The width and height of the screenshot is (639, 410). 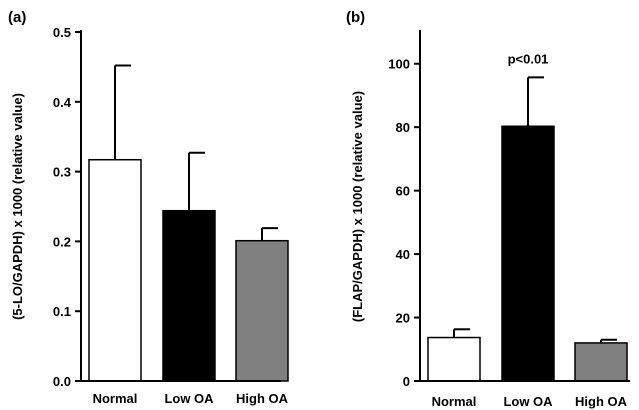 What do you see at coordinates (115, 398) in the screenshot?
I see `panel-a-category-label: Normal` at bounding box center [115, 398].